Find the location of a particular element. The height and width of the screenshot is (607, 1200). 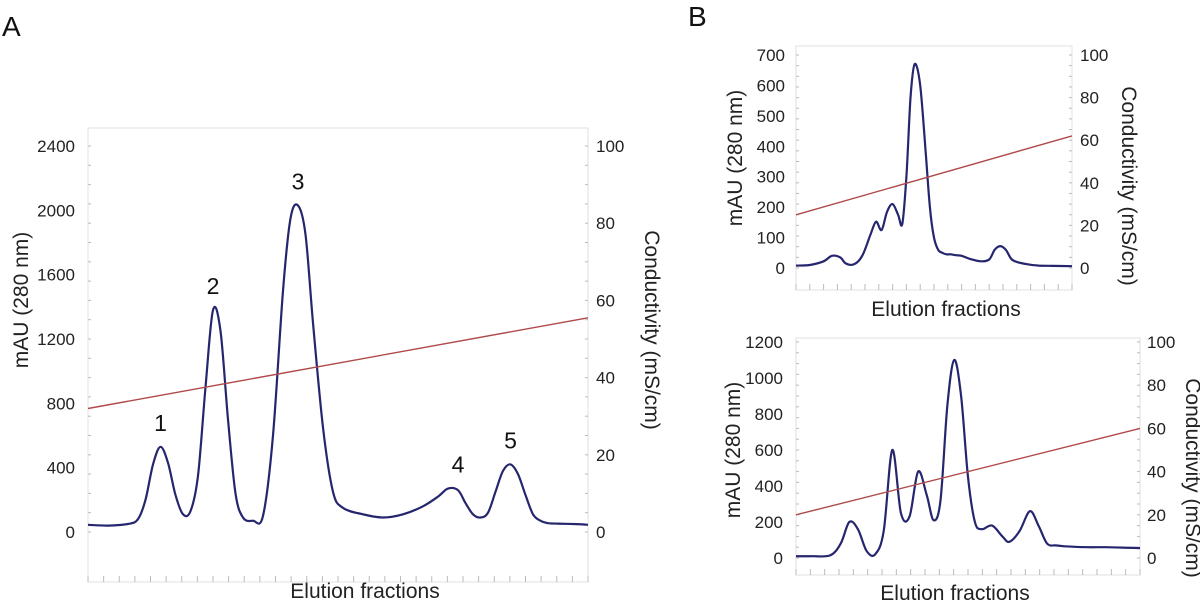

peak-label-2: 2 is located at coordinates (213, 286).